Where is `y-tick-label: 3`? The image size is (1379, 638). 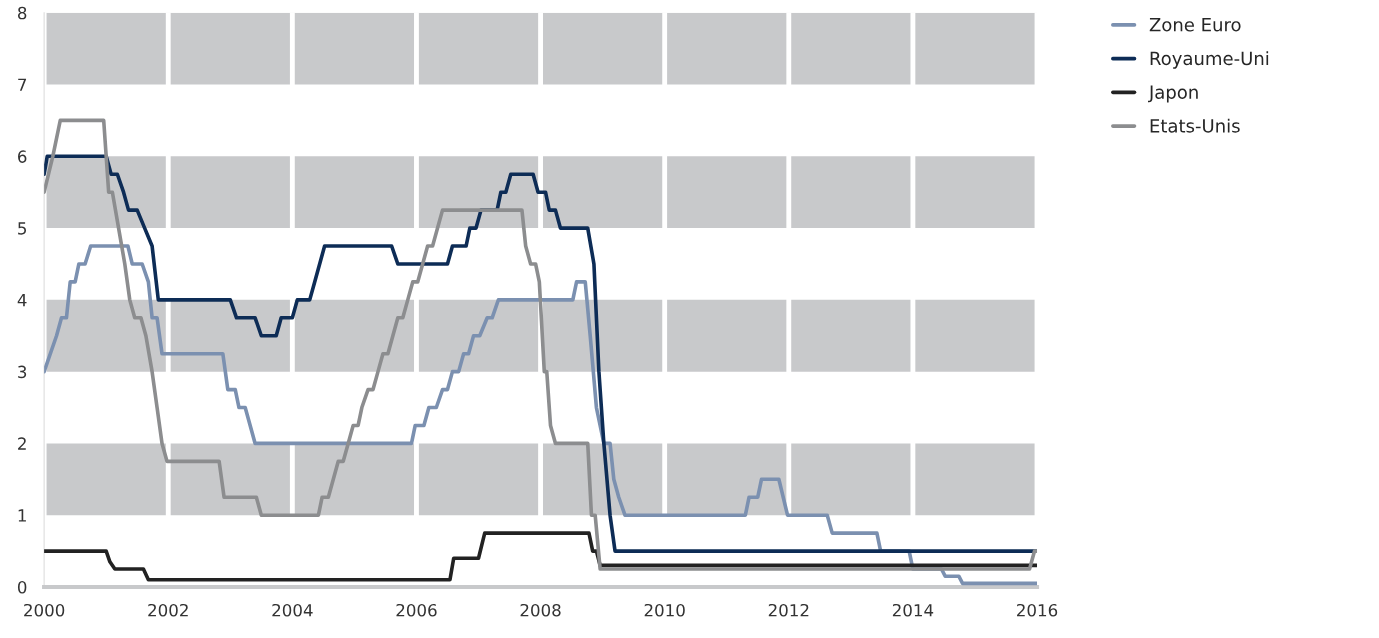
y-tick-label: 3 is located at coordinates (22, 372).